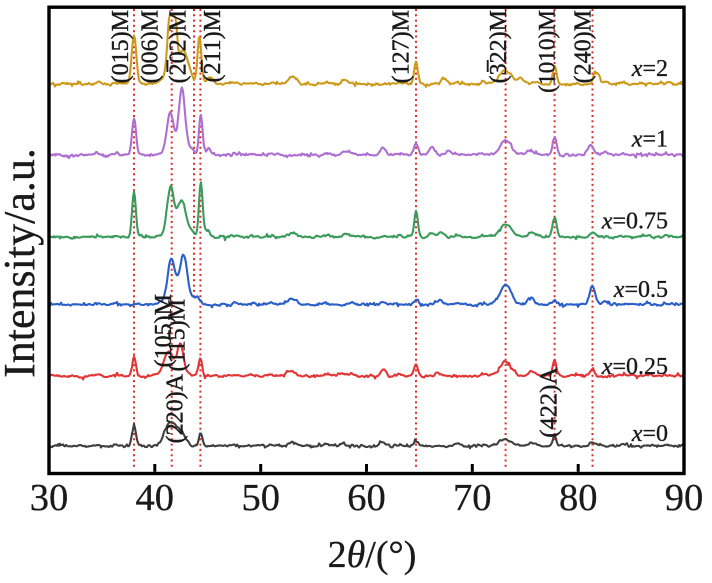  Describe the element at coordinates (366, 498) in the screenshot. I see `svg-text: 60` at that location.